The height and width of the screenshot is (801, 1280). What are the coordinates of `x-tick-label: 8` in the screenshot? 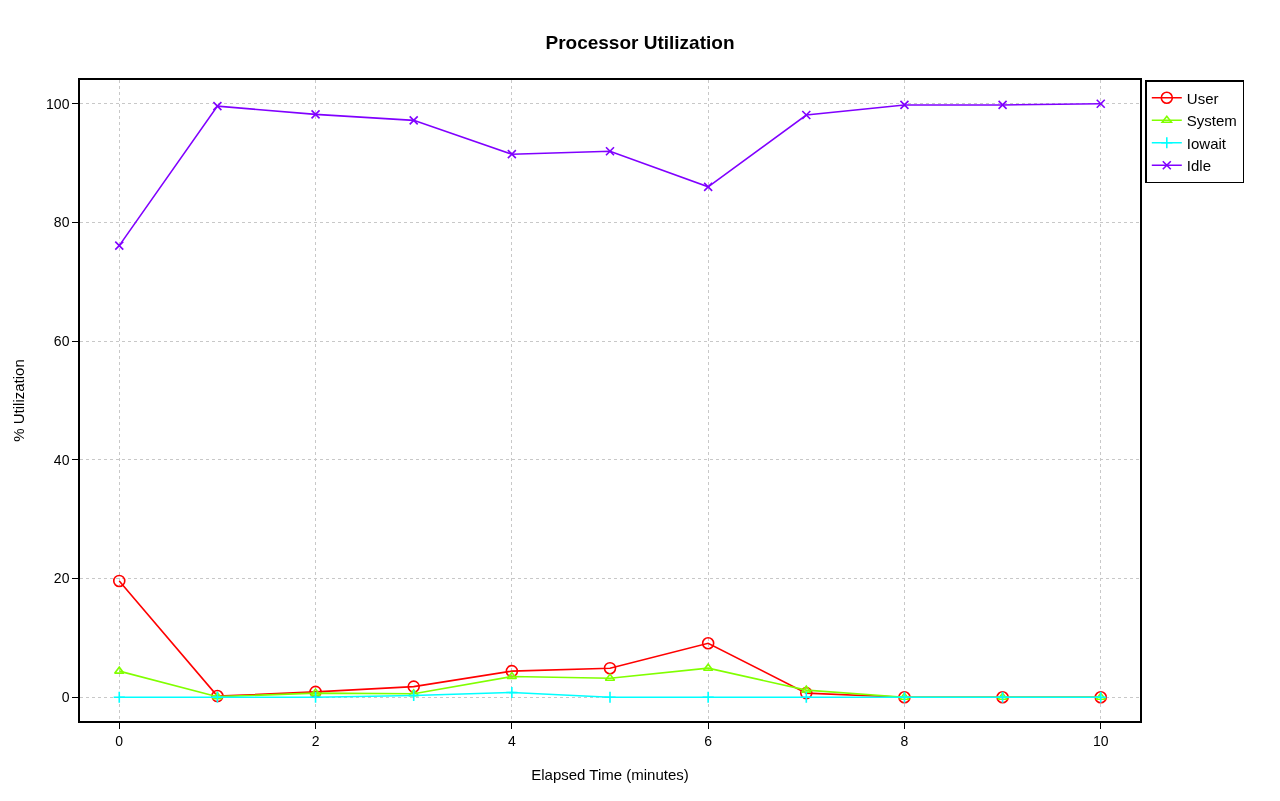 It's located at (904, 740).